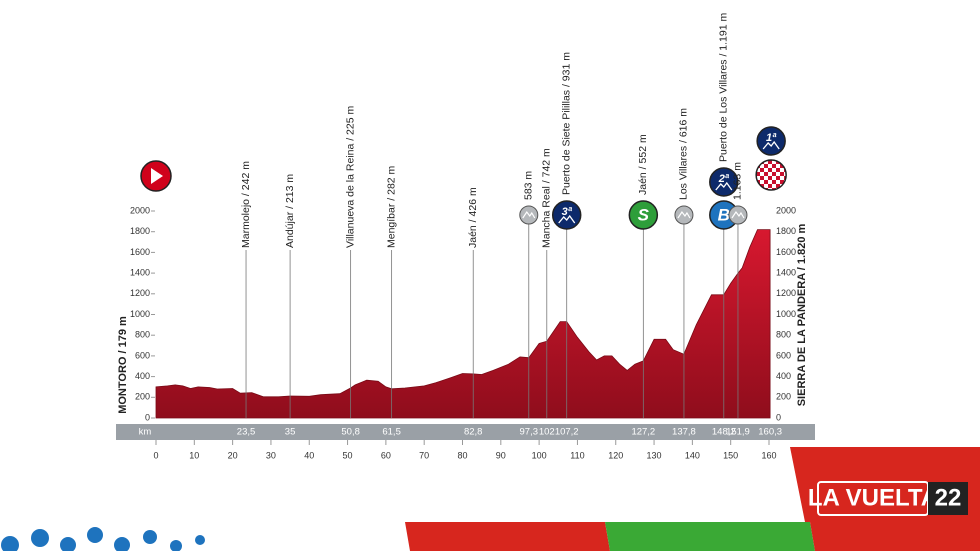  Describe the element at coordinates (140, 252) in the screenshot. I see `y-tick-label: 1600` at that location.